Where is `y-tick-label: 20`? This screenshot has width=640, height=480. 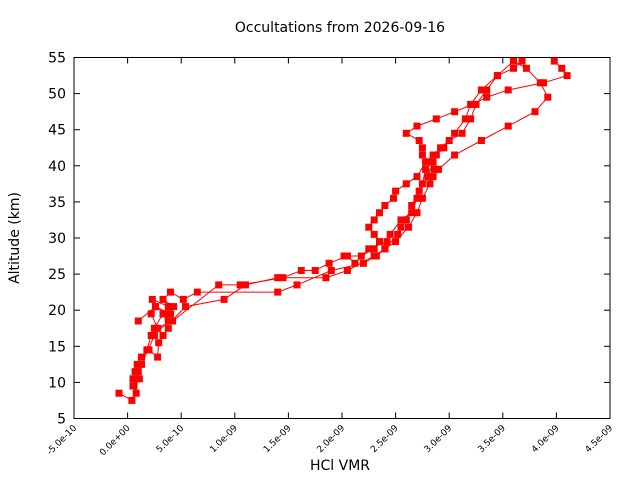 y-tick-label: 20 is located at coordinates (57, 311).